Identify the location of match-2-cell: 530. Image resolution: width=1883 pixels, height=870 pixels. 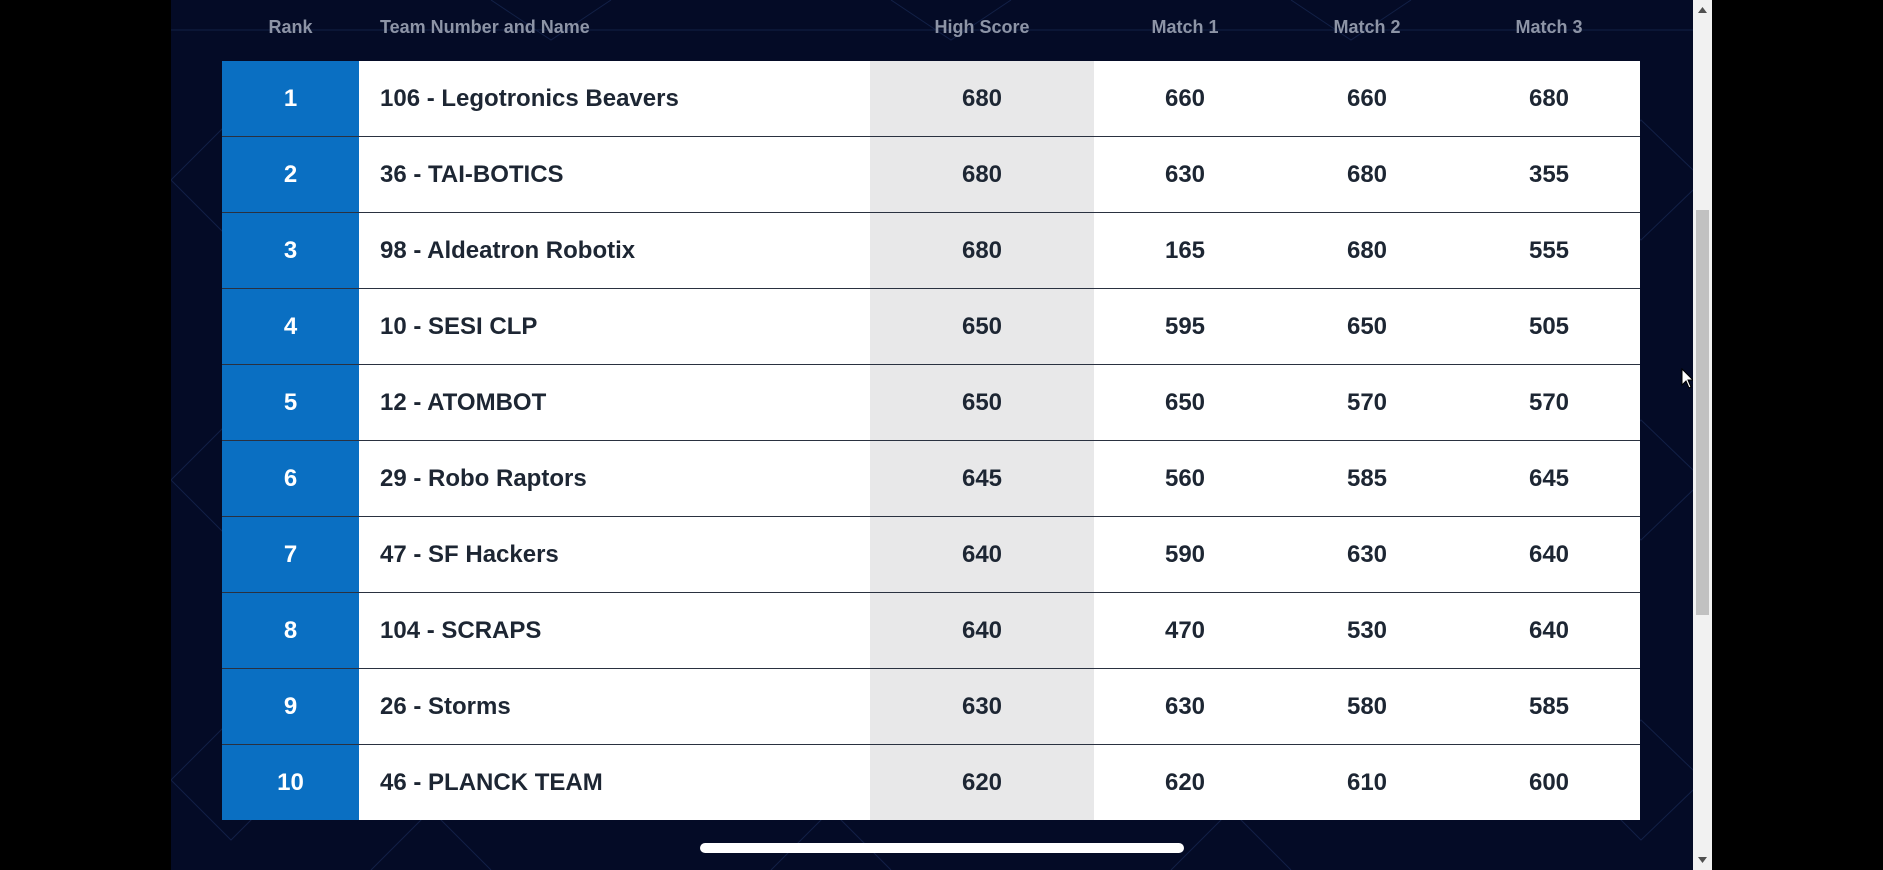
(1367, 630).